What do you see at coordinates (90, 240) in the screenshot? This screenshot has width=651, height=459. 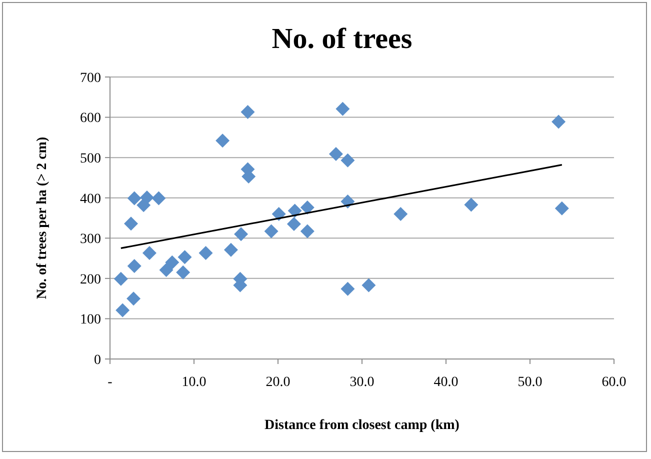 I see `y-tick-label: 300` at bounding box center [90, 240].